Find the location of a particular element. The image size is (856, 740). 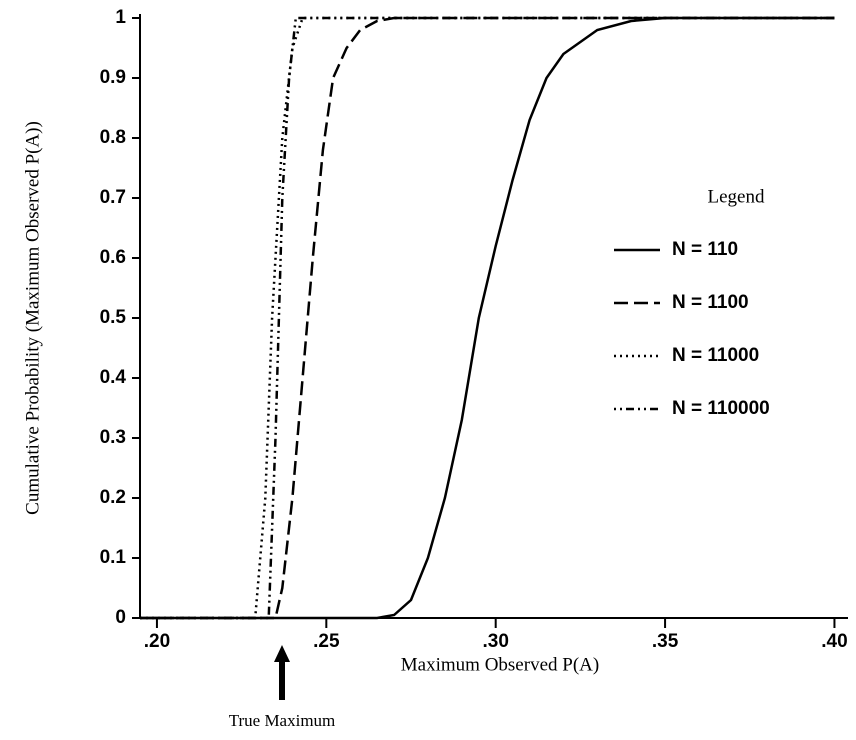

y-tick-label: 0.9 is located at coordinates (113, 77).